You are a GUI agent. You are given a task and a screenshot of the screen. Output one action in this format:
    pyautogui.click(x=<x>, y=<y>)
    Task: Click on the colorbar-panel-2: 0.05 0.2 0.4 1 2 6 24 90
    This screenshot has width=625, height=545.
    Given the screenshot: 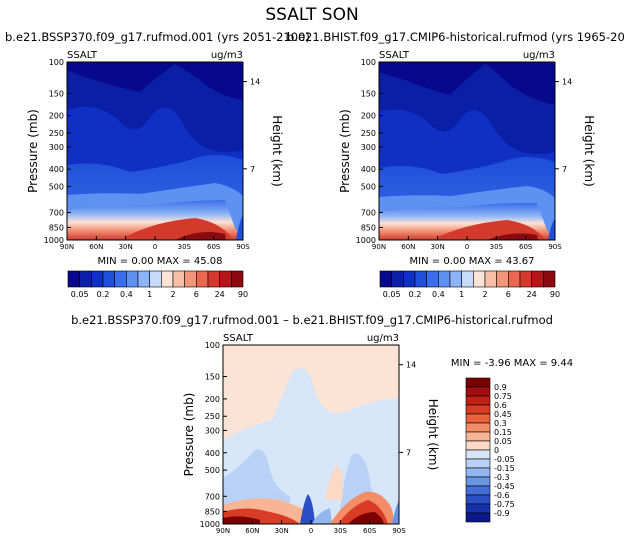 What is the action you would take?
    pyautogui.click(x=469, y=284)
    